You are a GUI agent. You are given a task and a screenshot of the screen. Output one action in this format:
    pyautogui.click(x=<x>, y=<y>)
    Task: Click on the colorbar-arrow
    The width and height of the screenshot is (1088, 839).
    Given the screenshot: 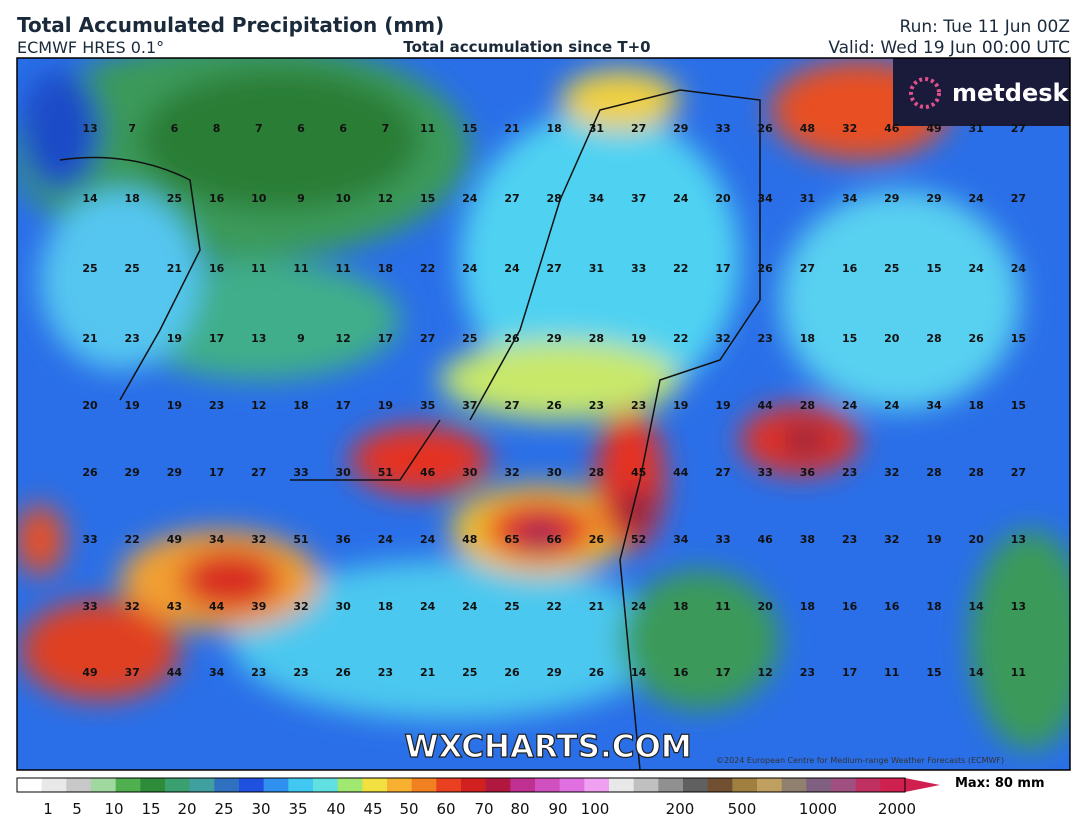 What is the action you would take?
    pyautogui.click(x=922, y=785)
    